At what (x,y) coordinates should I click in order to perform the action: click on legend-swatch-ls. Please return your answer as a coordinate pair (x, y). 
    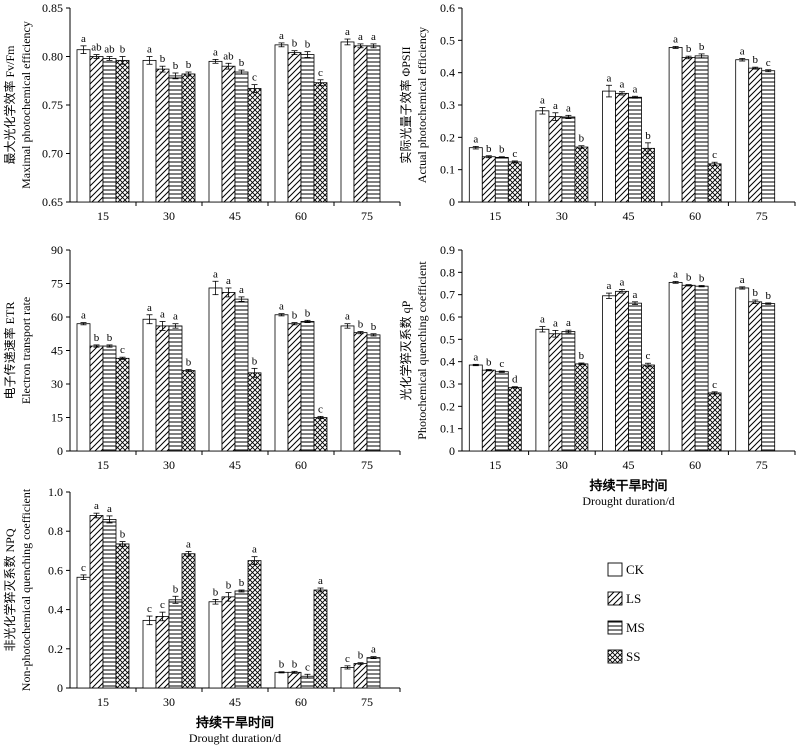
    Looking at the image, I should click on (615, 598).